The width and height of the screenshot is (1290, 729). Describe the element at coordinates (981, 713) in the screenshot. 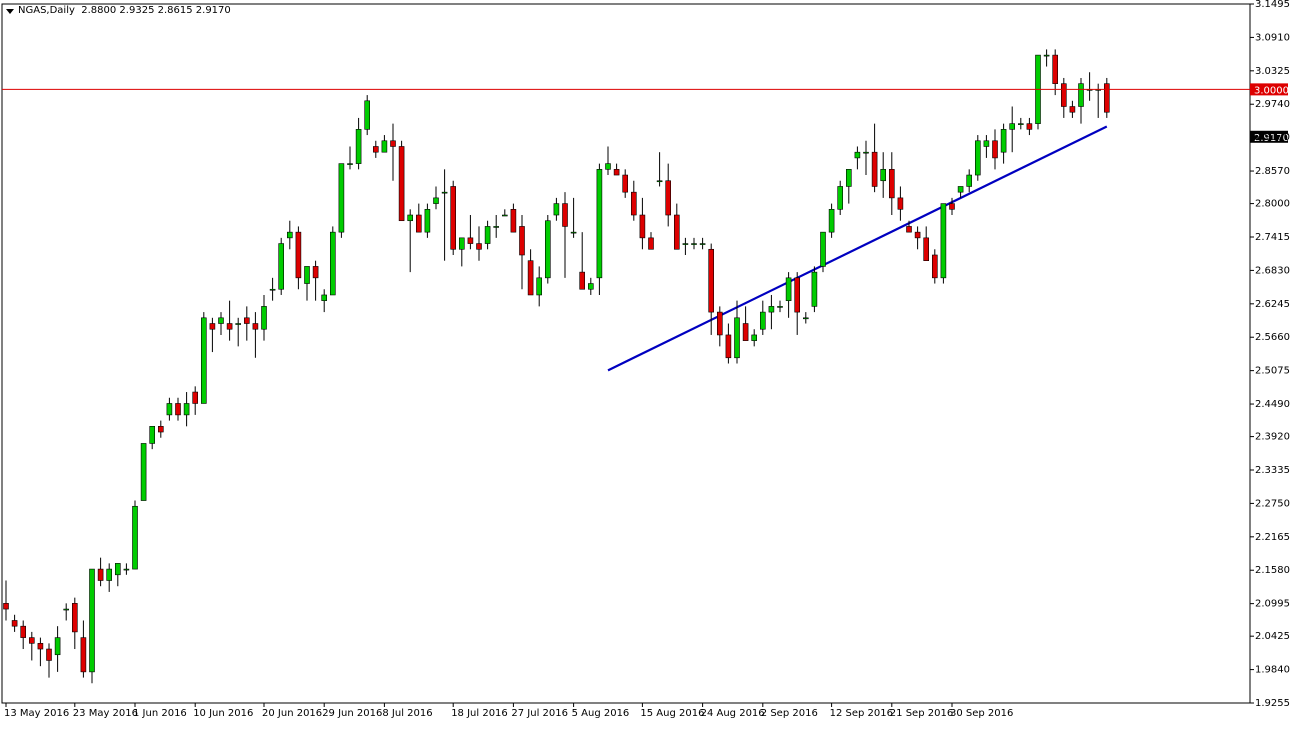

I see `x-tick-label: 30 Sep 2016` at that location.